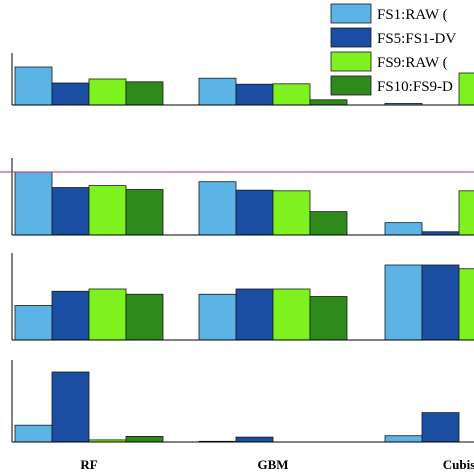 The width and height of the screenshot is (474, 474). What do you see at coordinates (466, 304) in the screenshot?
I see `bar-cubis-s3-p3` at bounding box center [466, 304].